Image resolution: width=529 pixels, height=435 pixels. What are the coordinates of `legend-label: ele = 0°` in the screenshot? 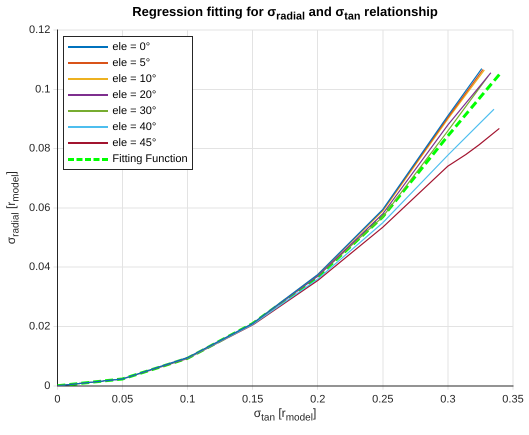 It's located at (131, 47).